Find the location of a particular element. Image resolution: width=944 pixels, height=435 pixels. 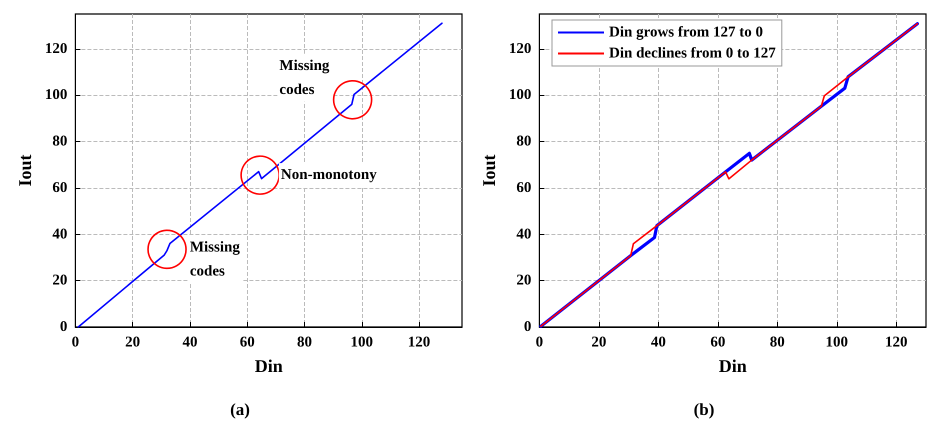

text: (a) is located at coordinates (240, 409).